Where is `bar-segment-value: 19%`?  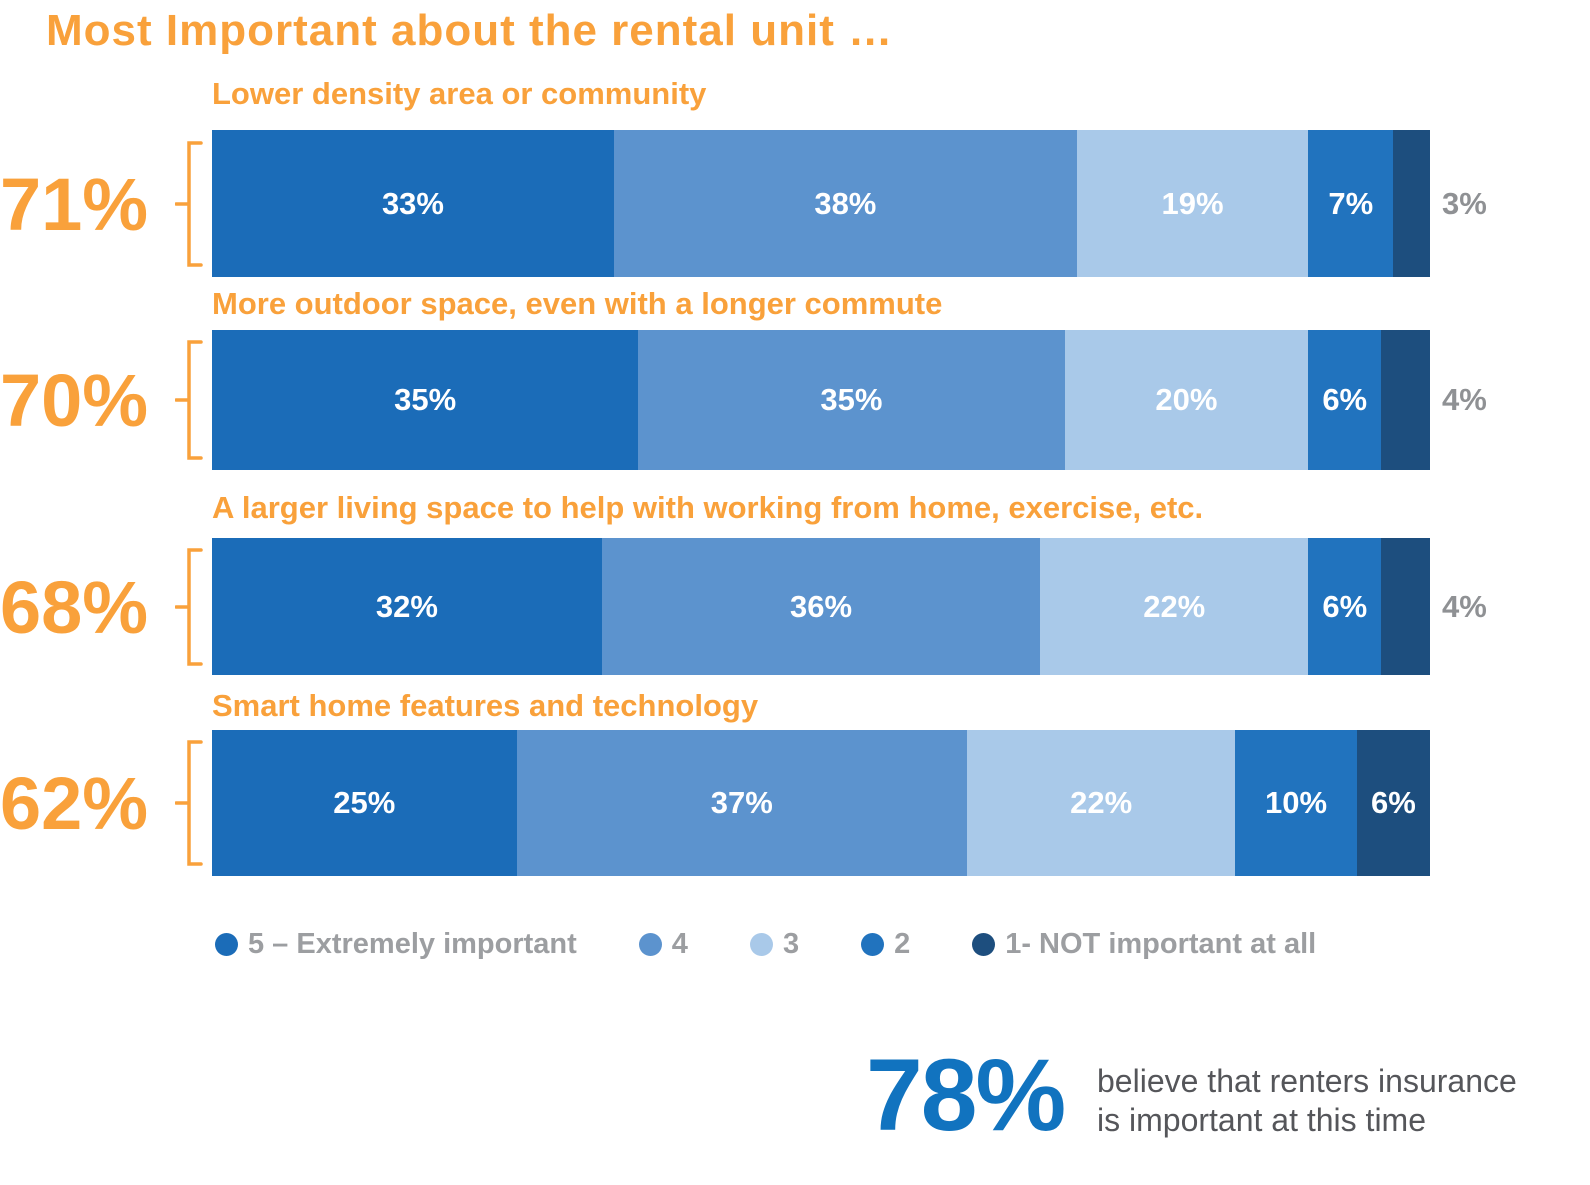 bar-segment-value: 19% is located at coordinates (1192, 203).